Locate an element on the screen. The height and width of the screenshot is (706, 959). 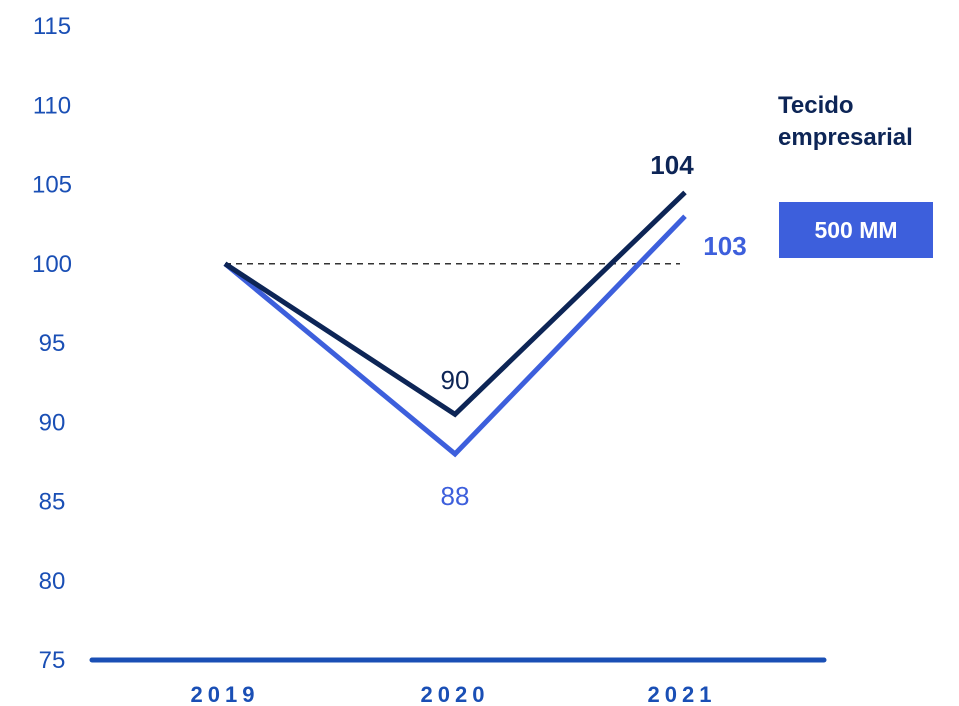
y-tick-label: 90 is located at coordinates (52, 422).